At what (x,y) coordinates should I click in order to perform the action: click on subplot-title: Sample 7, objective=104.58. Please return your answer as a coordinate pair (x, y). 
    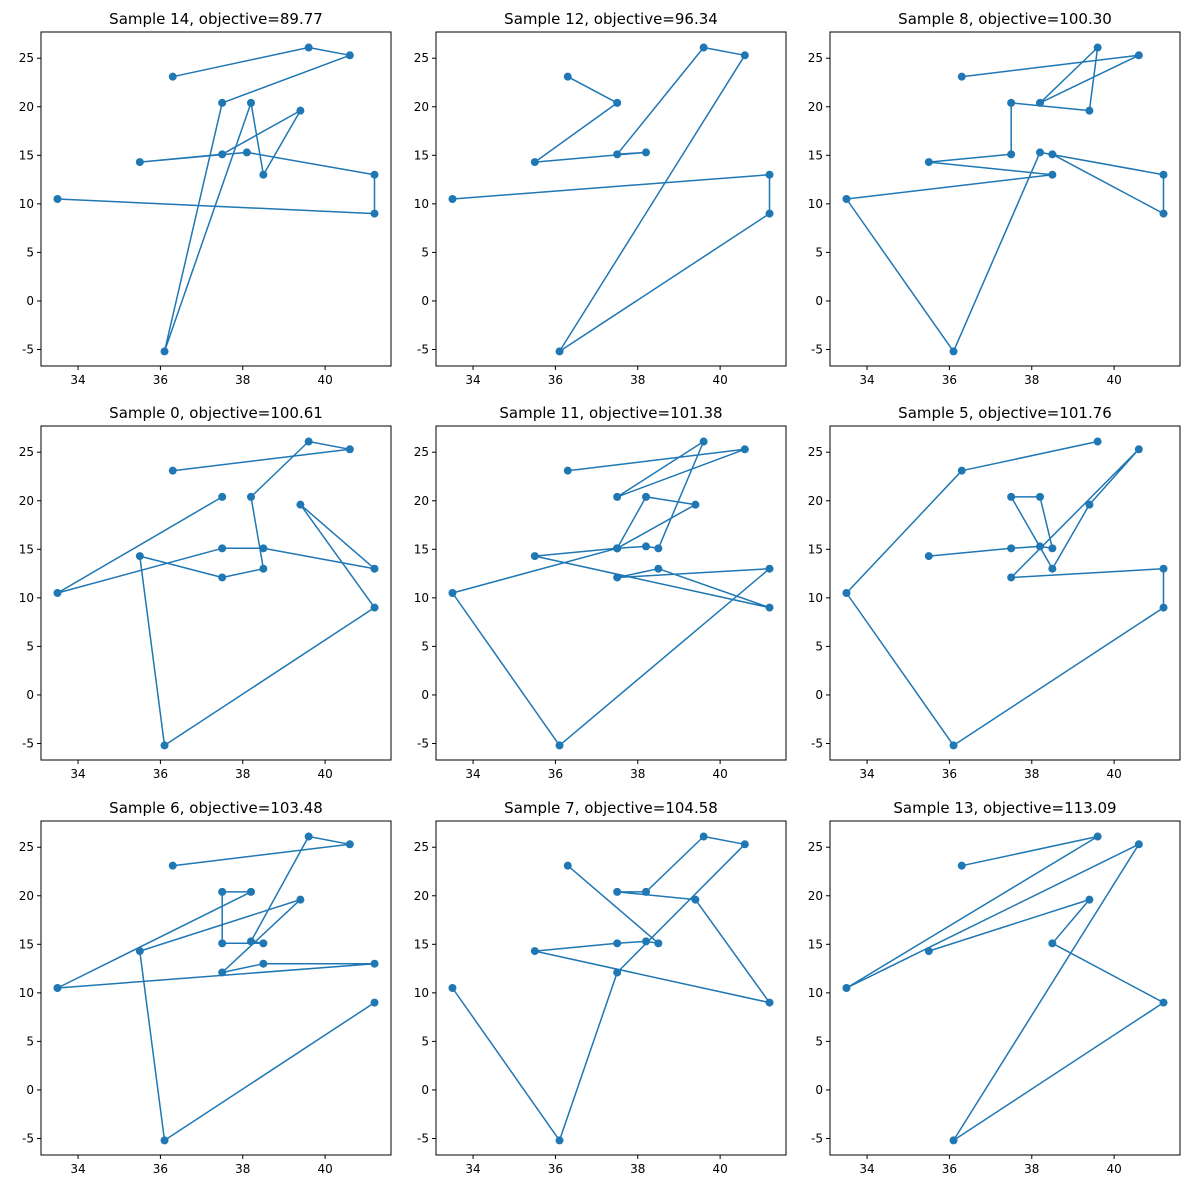
    Looking at the image, I should click on (611, 808).